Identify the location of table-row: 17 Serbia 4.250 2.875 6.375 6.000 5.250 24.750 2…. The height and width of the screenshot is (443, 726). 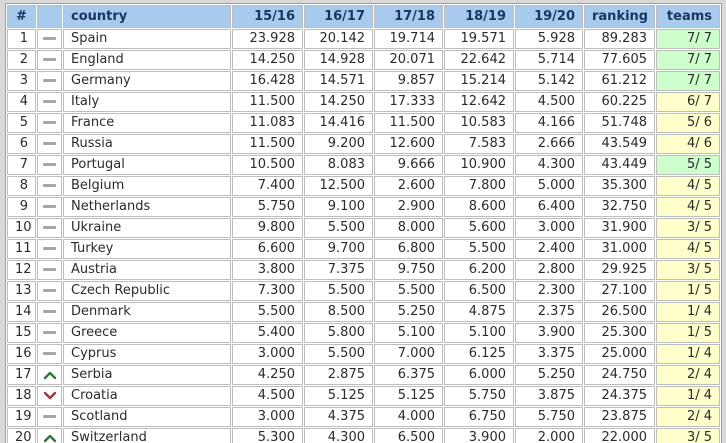
(363, 375).